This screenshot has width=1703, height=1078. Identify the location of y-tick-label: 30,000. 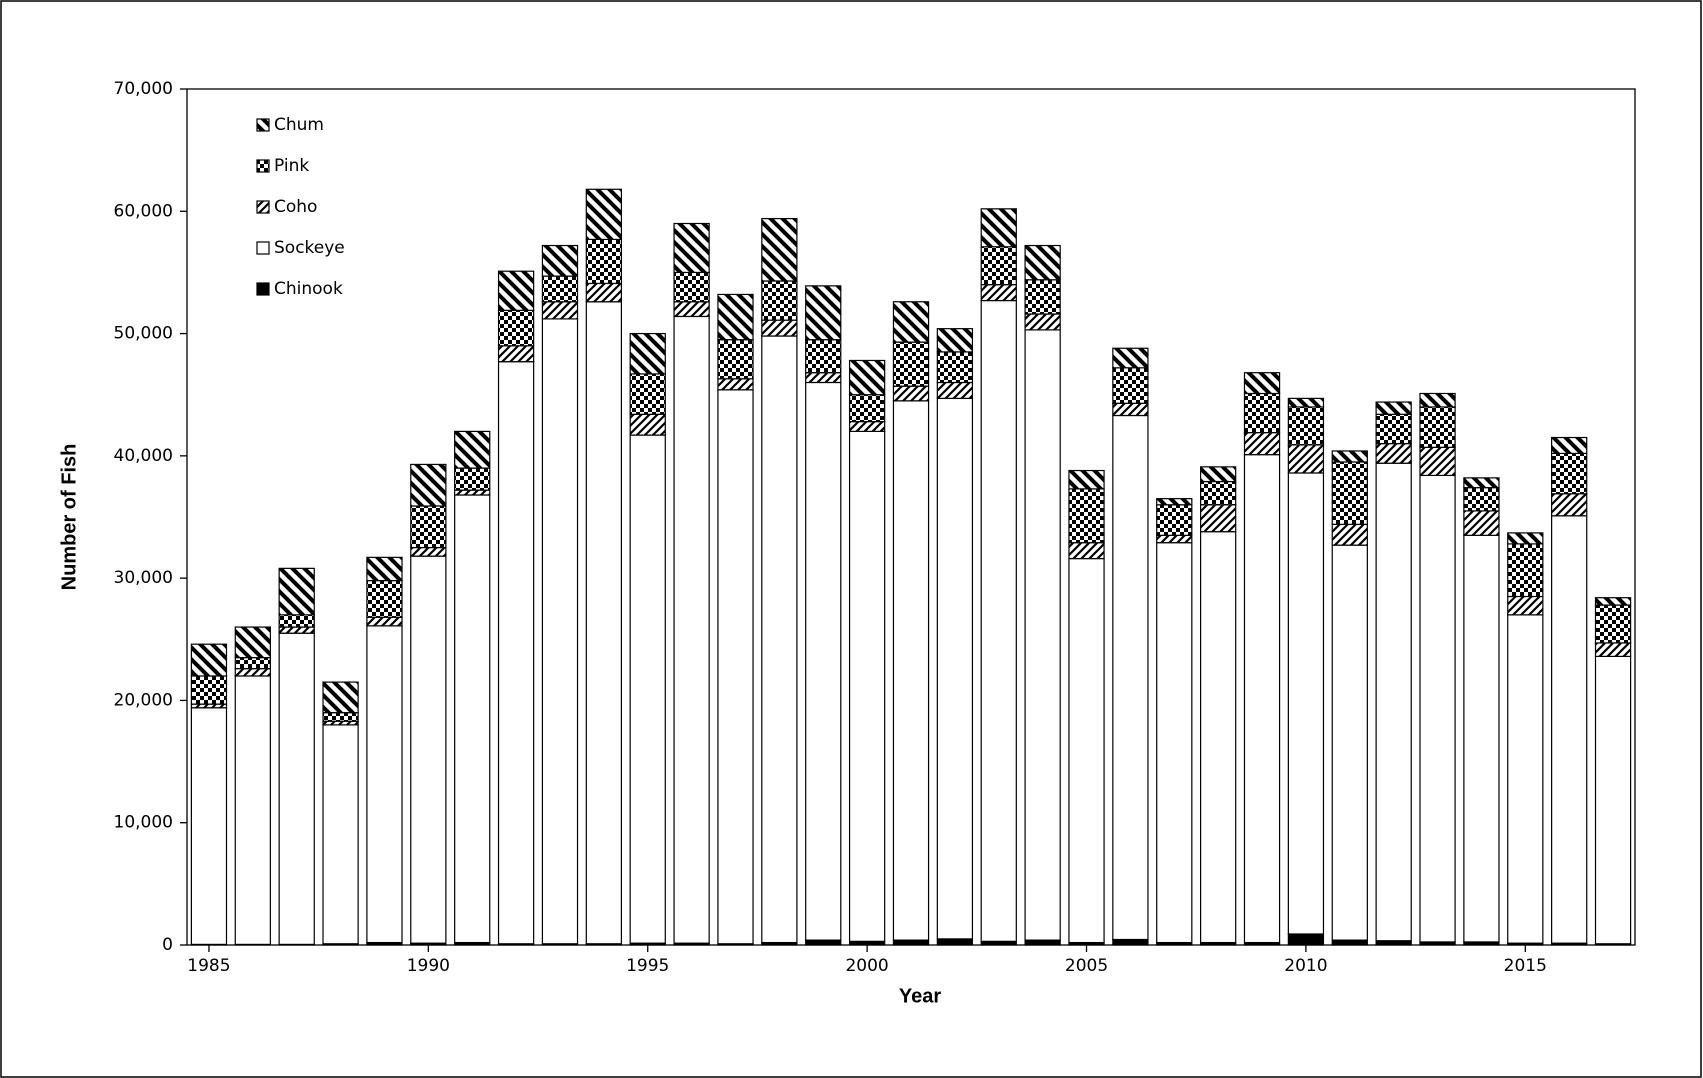
(143, 578).